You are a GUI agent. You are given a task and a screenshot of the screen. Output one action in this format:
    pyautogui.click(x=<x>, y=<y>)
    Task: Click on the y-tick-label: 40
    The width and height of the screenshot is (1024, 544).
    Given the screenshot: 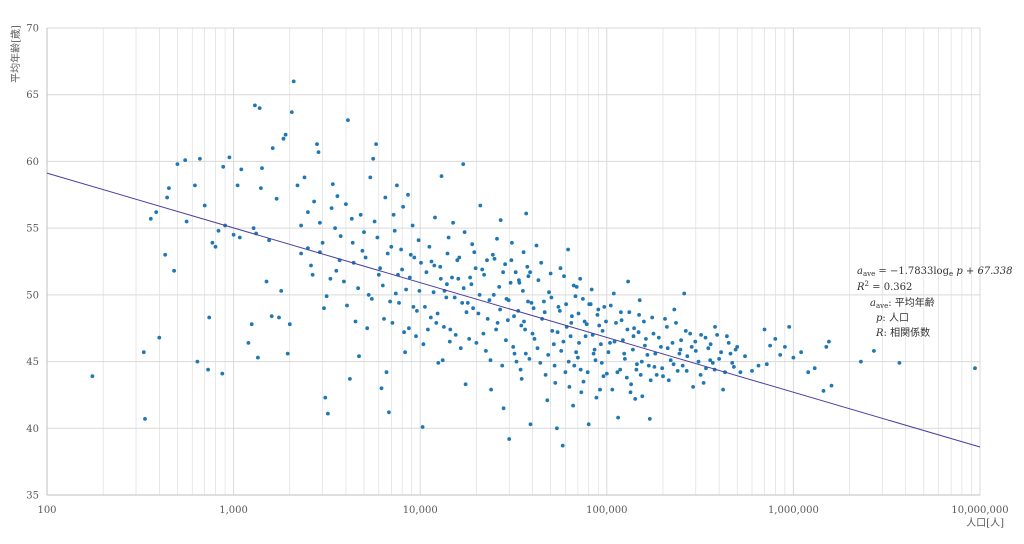 What is the action you would take?
    pyautogui.click(x=32, y=429)
    